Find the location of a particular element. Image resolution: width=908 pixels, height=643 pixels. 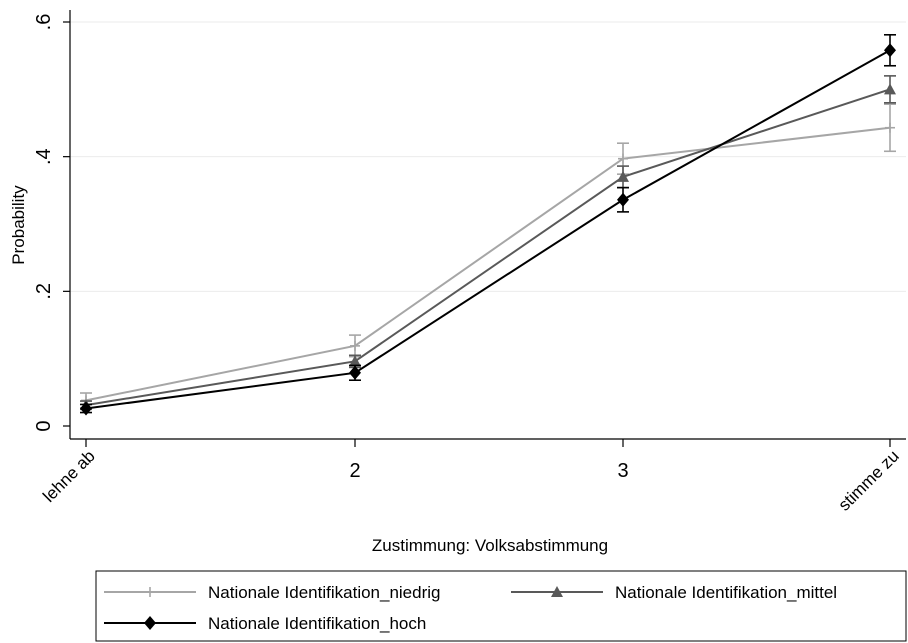

x-tick-label: 3 is located at coordinates (622, 471).